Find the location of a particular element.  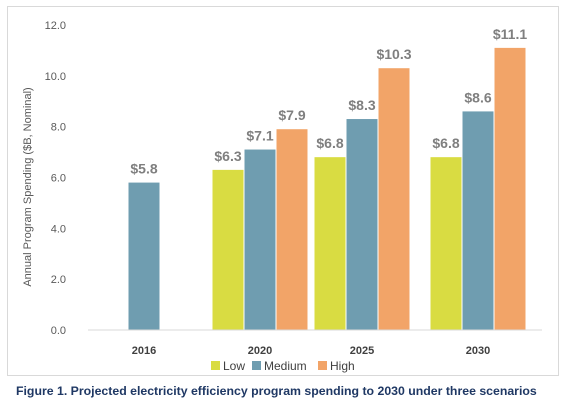

legend-swatch-high is located at coordinates (322, 365).